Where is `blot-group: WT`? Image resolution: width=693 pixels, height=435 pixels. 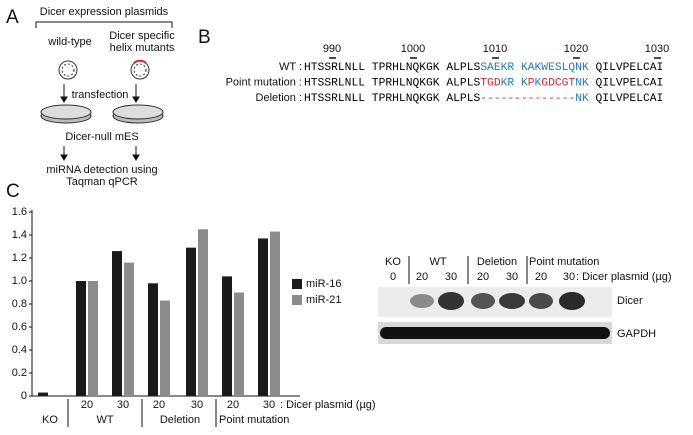
blot-group: WT is located at coordinates (437, 262).